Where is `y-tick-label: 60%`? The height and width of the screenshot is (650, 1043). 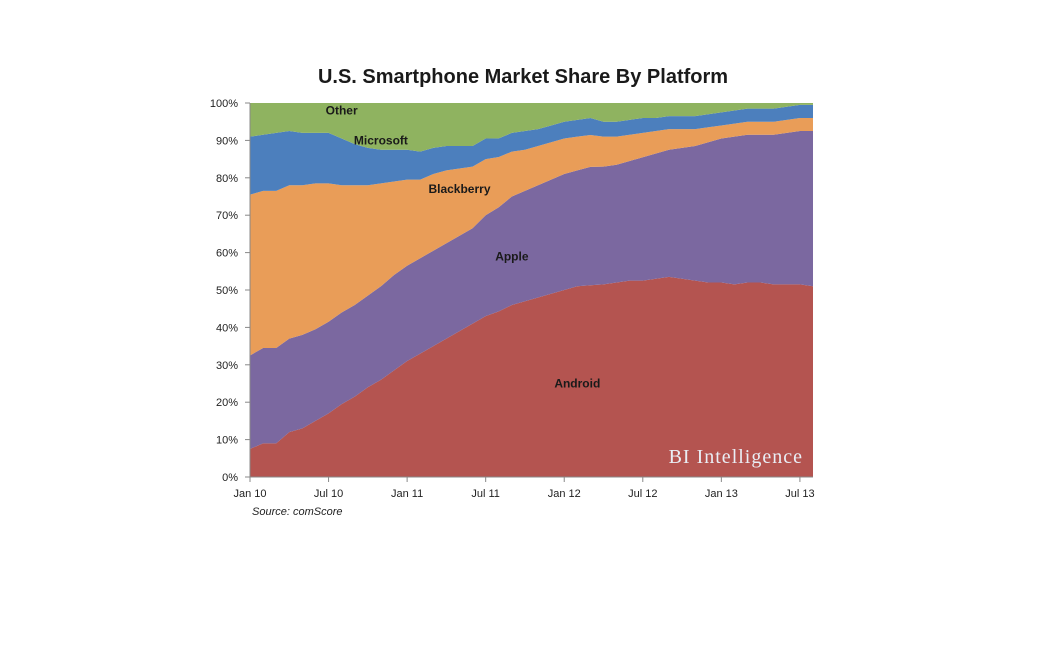
y-tick-label: 60% is located at coordinates (227, 254).